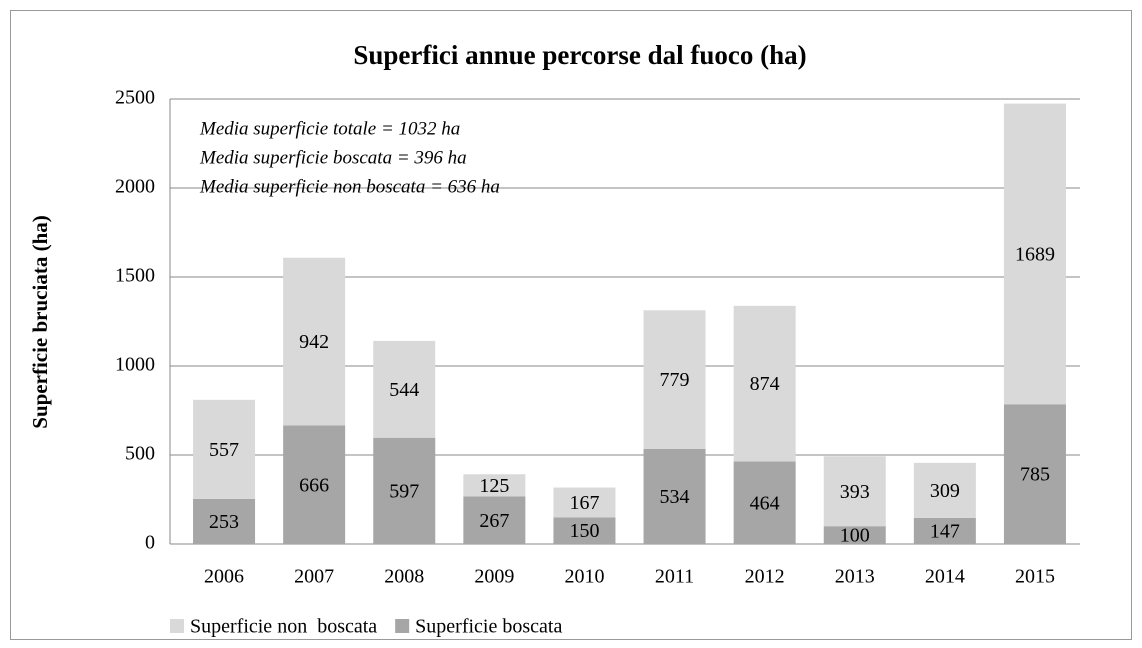  What do you see at coordinates (135, 187) in the screenshot?
I see `y-tick-label: 2000` at bounding box center [135, 187].